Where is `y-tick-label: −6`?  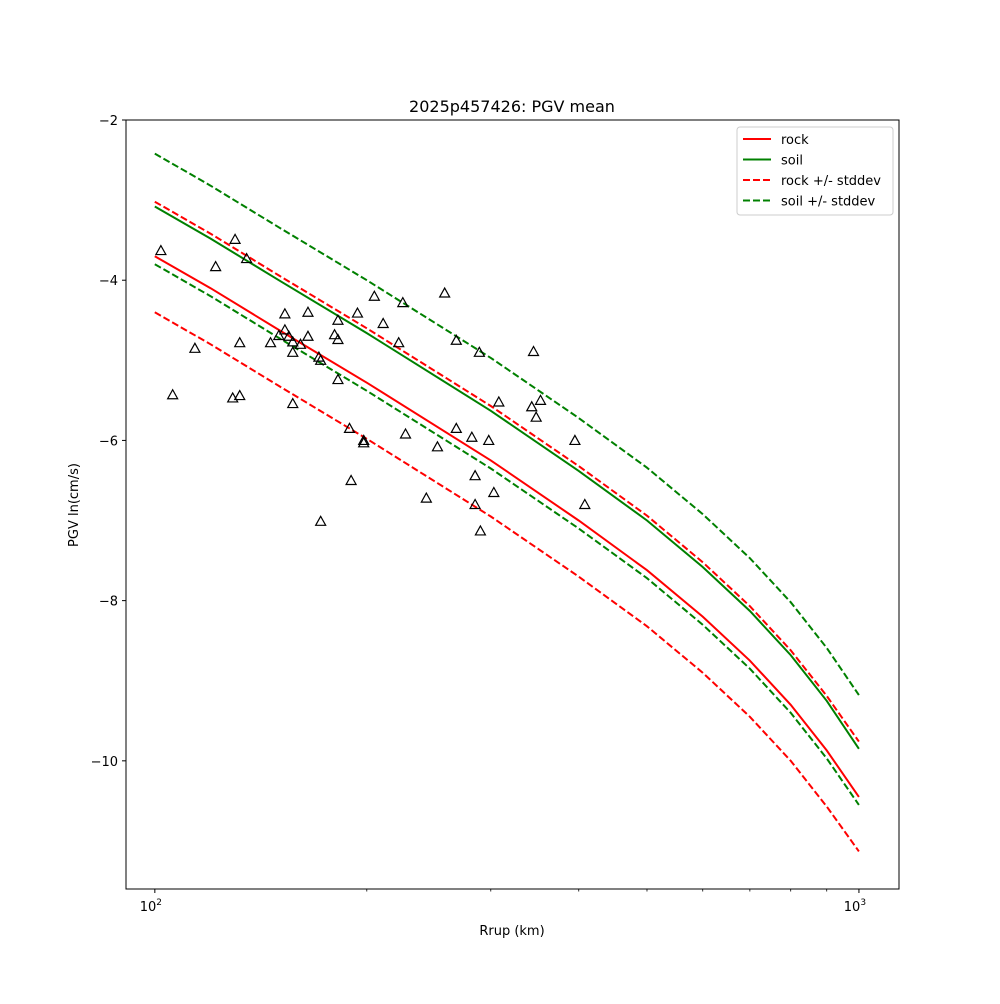 y-tick-label: −6 is located at coordinates (108, 441).